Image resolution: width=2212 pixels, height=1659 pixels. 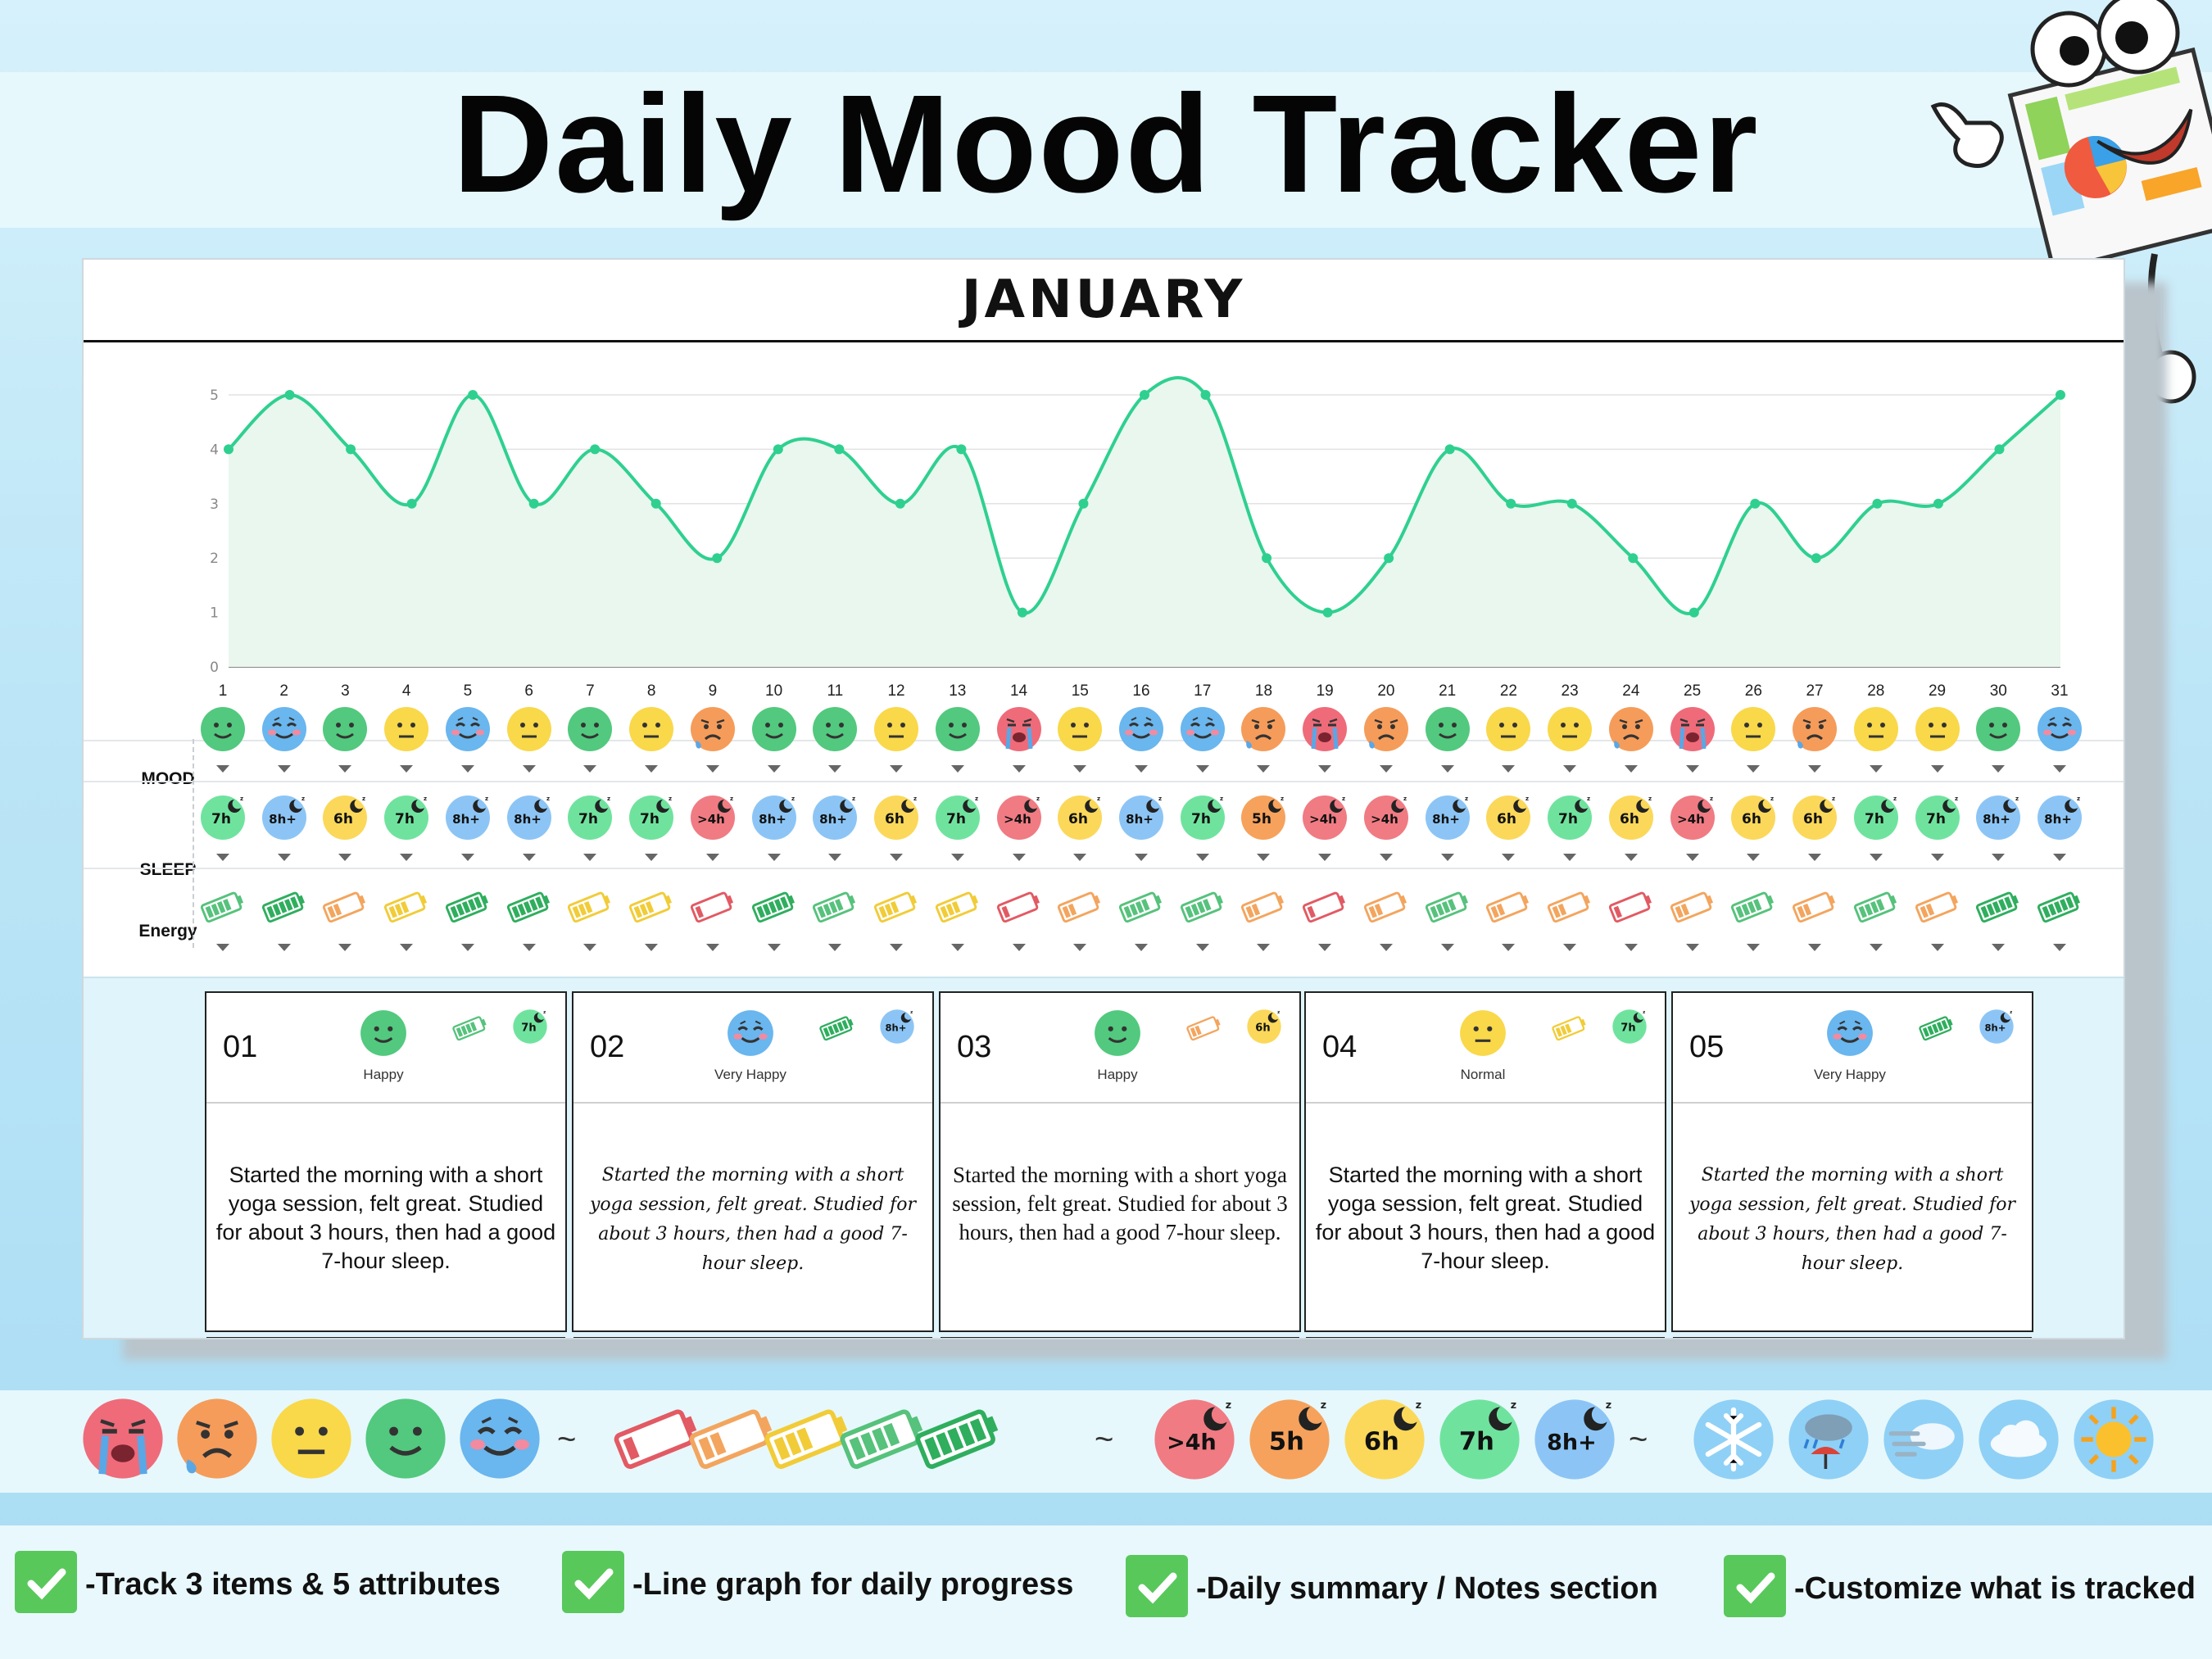 I want to click on sleep-badge-icon: z >4h, so click(x=1386, y=817).